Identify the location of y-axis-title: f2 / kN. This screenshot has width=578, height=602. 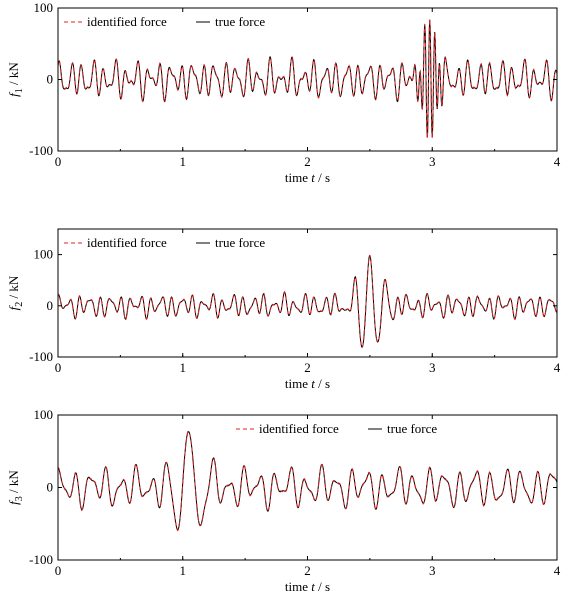
(15, 292).